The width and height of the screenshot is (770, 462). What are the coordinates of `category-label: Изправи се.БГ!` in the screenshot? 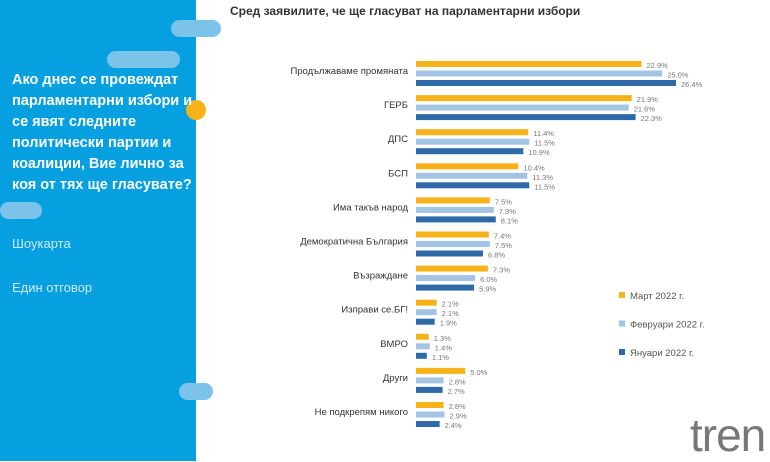 It's located at (374, 310).